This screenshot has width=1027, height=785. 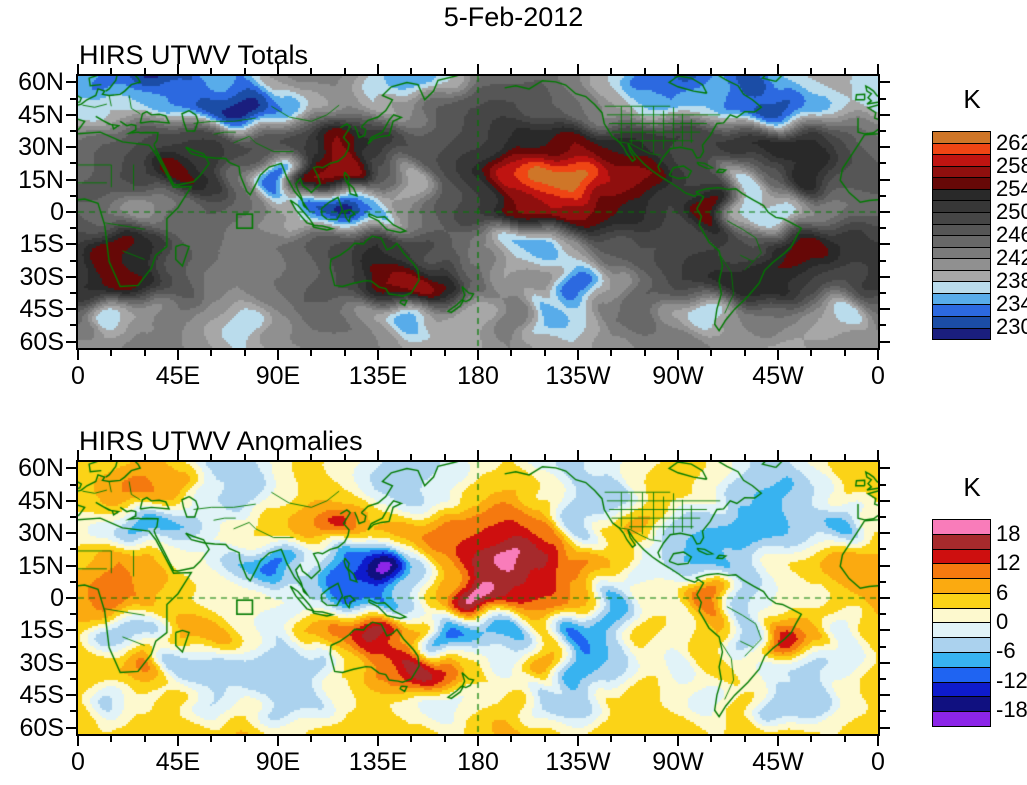 I want to click on lat-tick-label: 30S, so click(x=41, y=276).